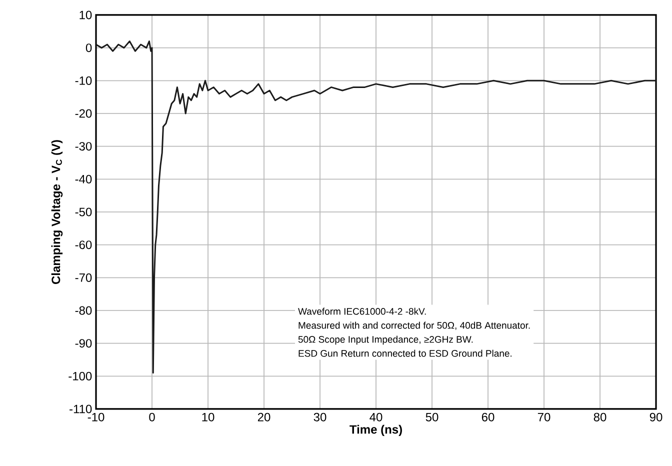 The height and width of the screenshot is (466, 672). I want to click on annotation: Waveform IEC61000-4-2 -8kV., so click(362, 311).